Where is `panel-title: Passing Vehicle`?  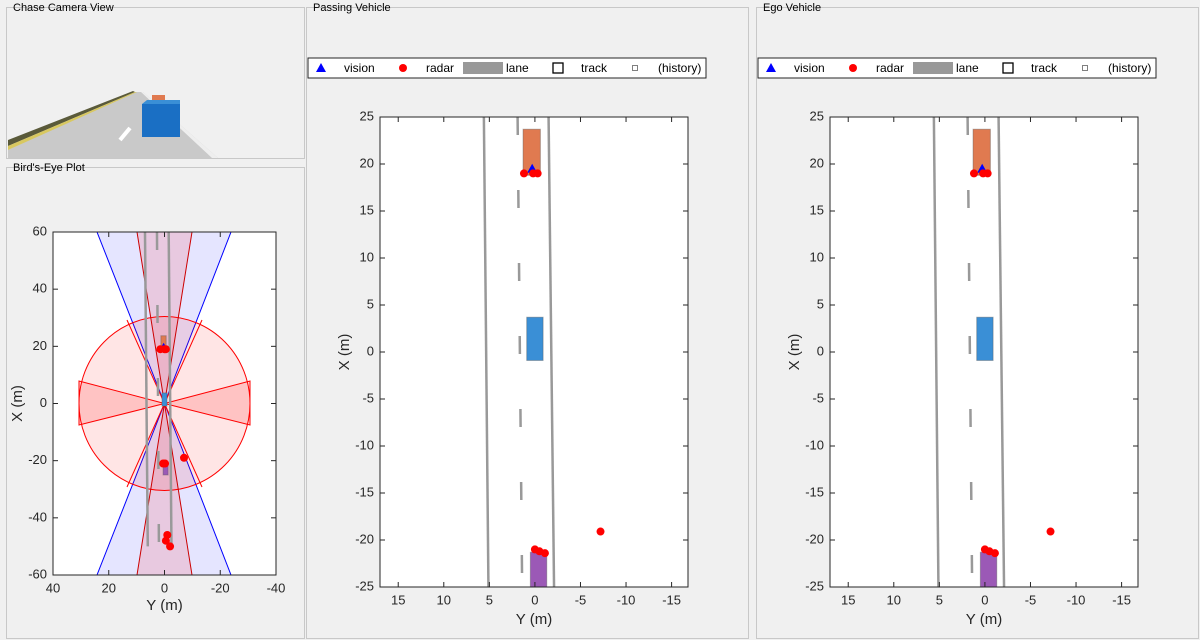 panel-title: Passing Vehicle is located at coordinates (352, 8).